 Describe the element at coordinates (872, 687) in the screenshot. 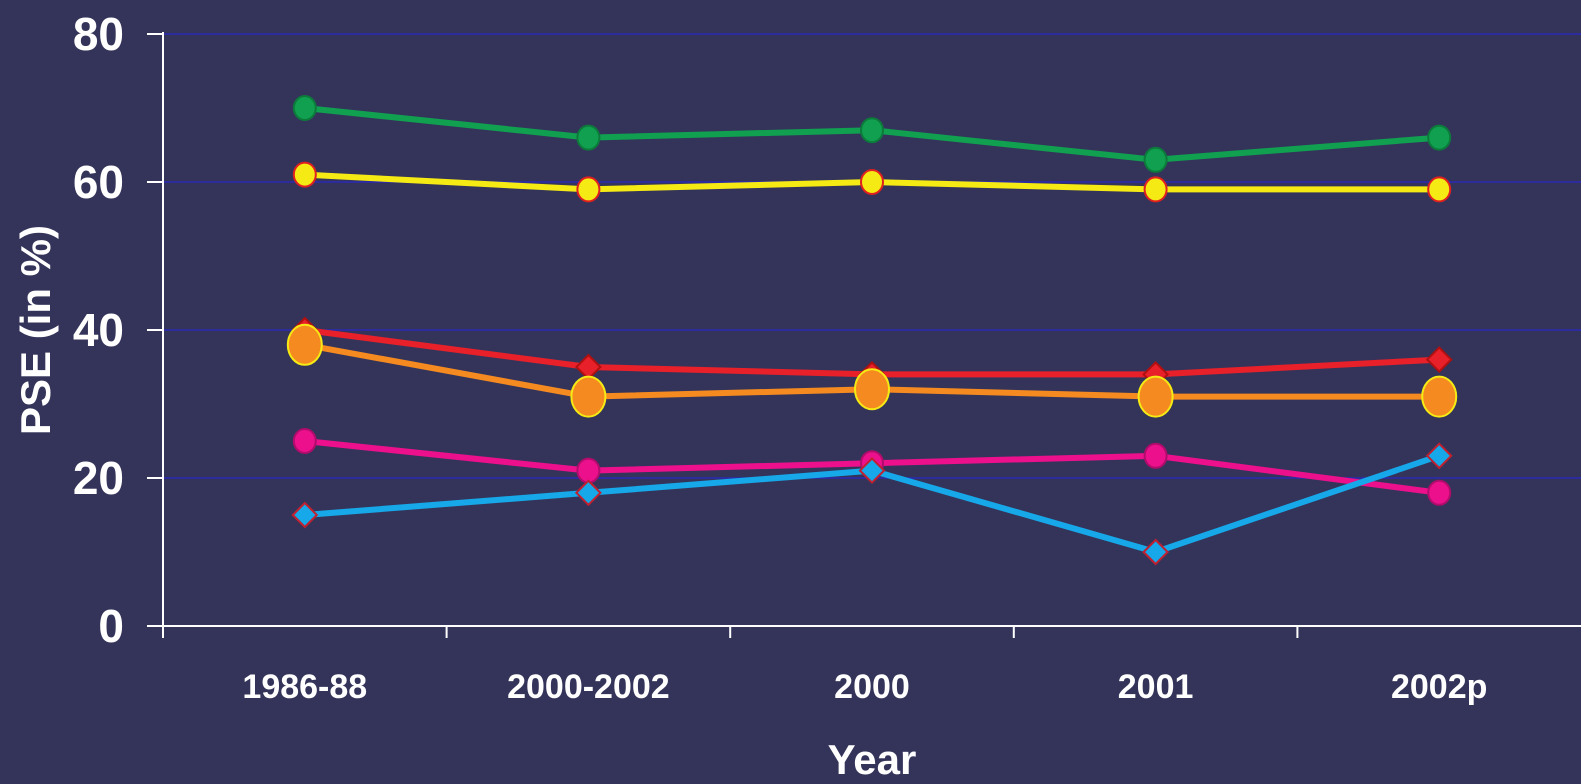

I see `x-tick-label: 2000` at that location.